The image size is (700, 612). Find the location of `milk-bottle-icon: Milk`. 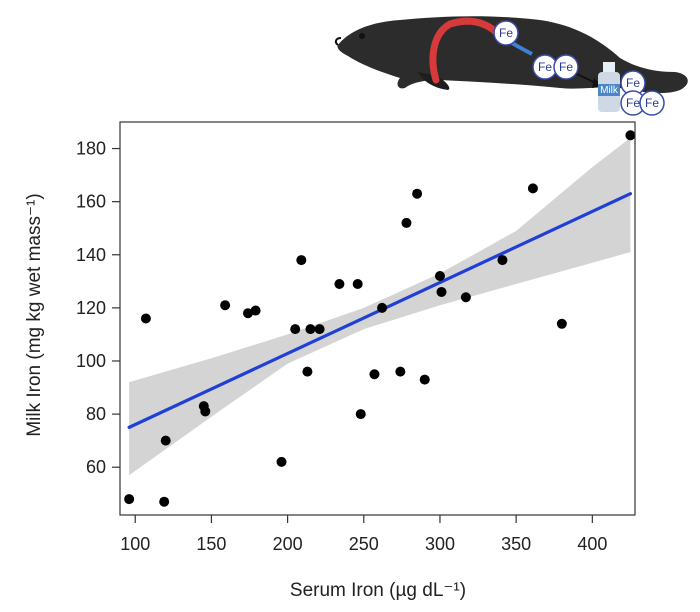

milk-bottle-icon: Milk is located at coordinates (609, 87).